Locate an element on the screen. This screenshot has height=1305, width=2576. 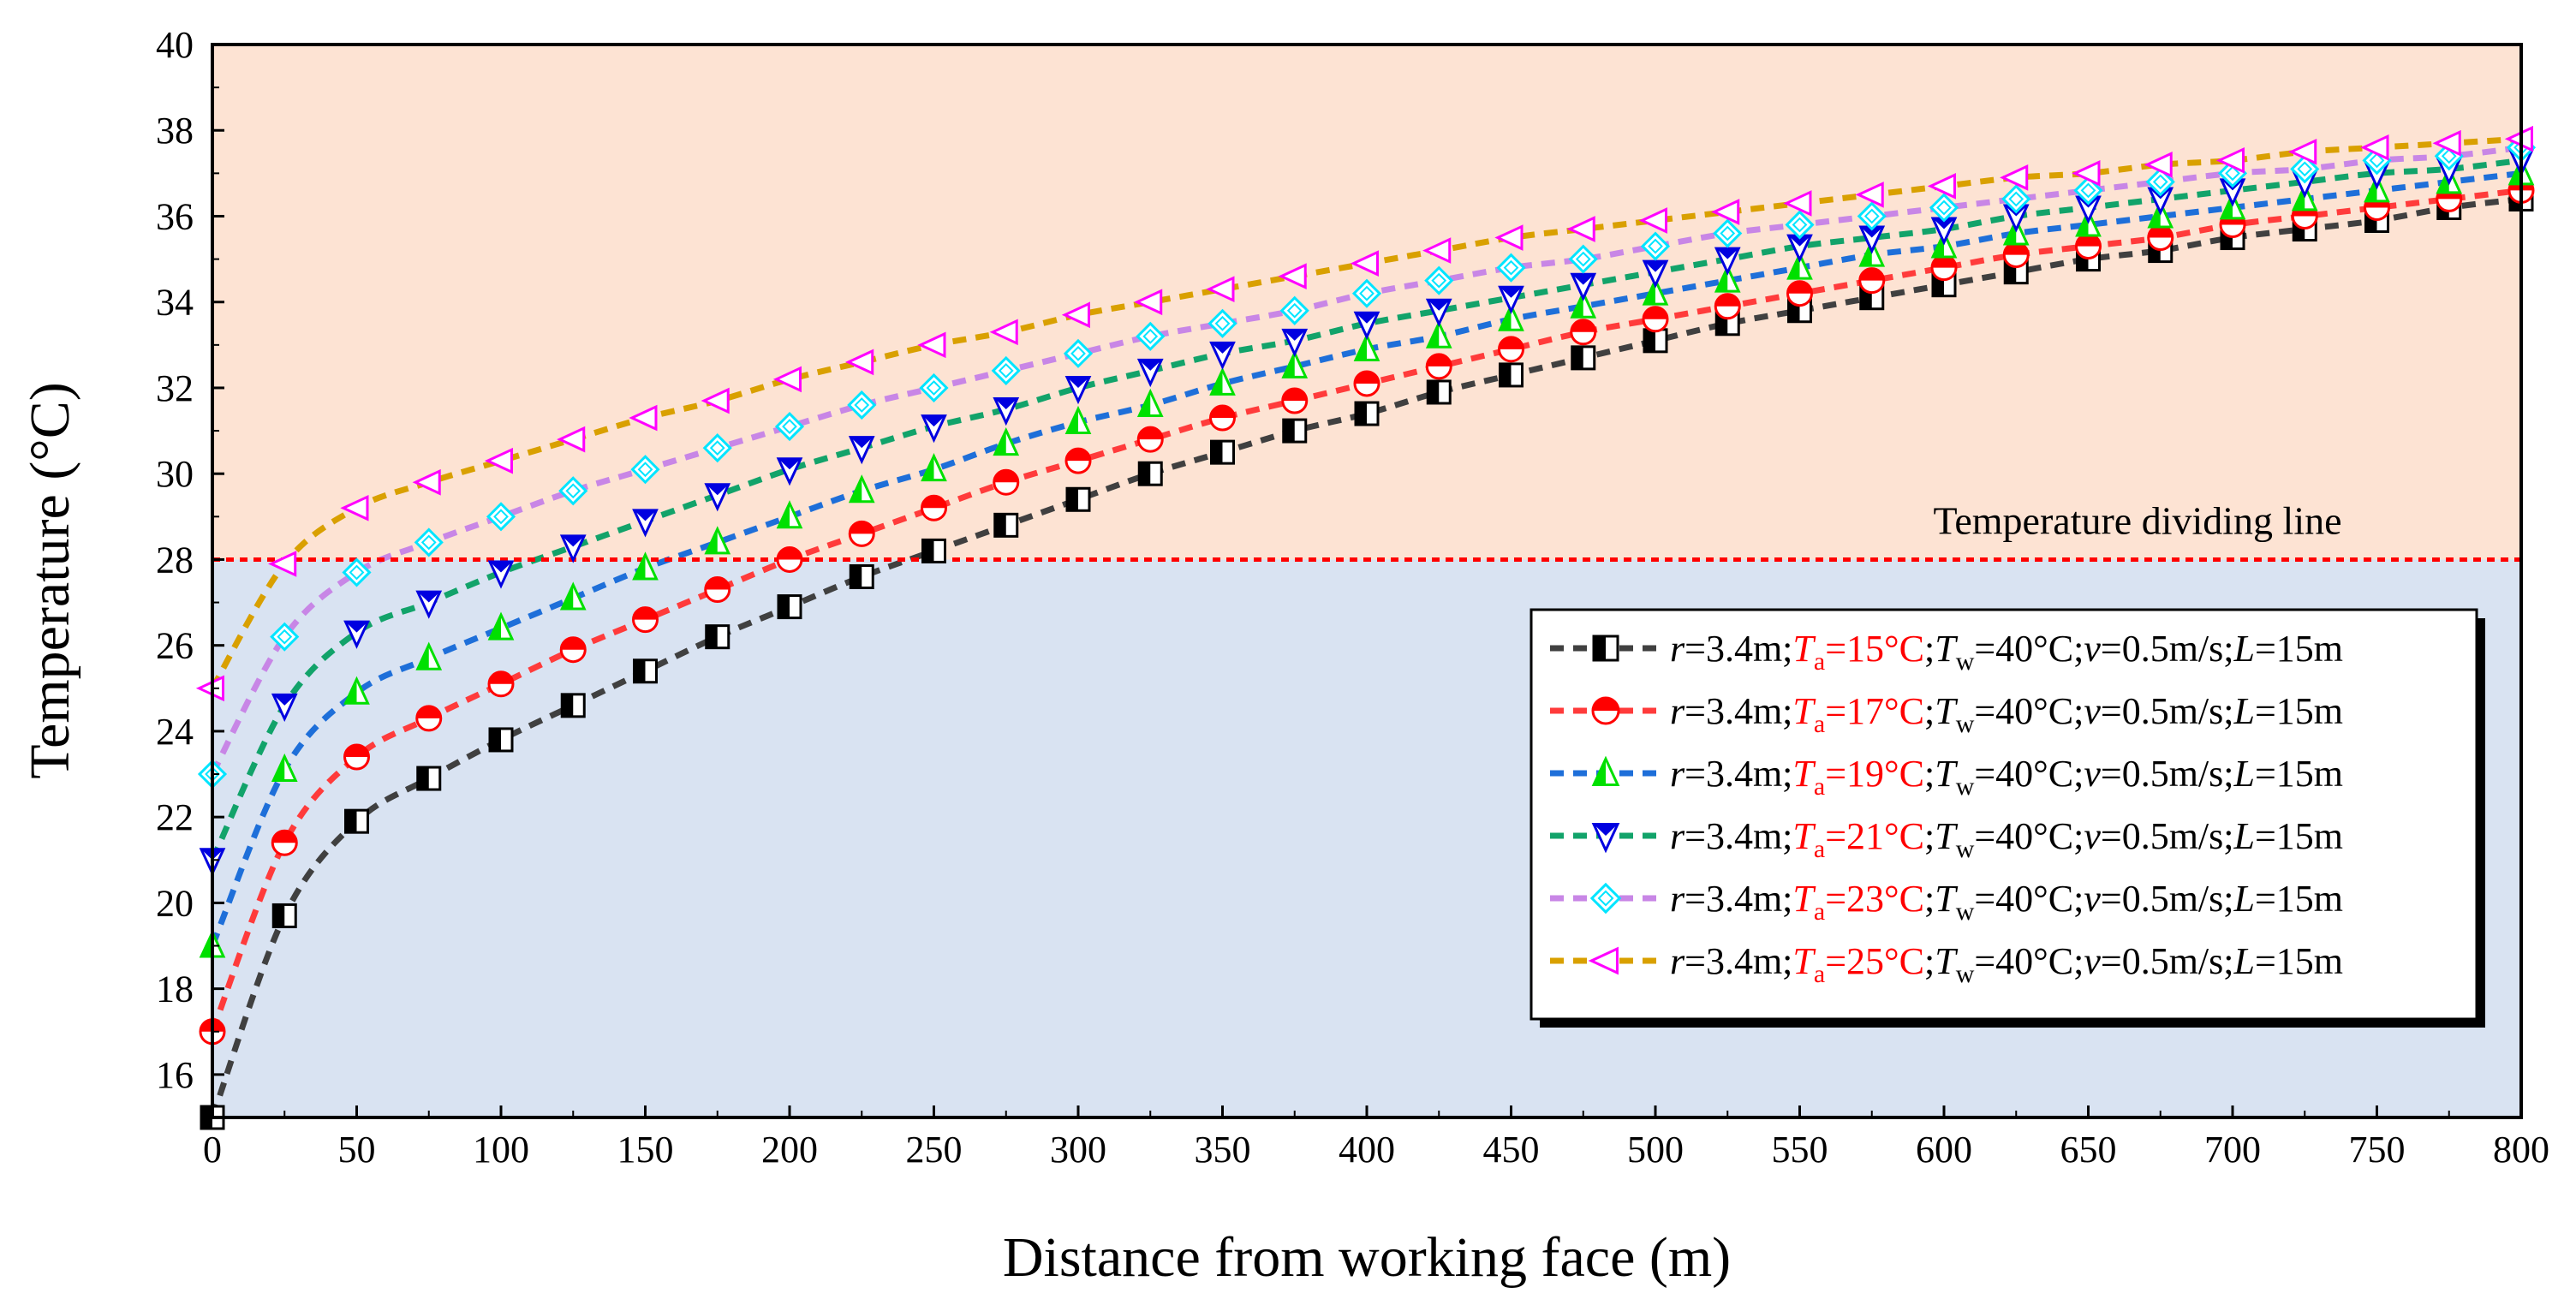
y-tick-label-30: 30 is located at coordinates (175, 474).